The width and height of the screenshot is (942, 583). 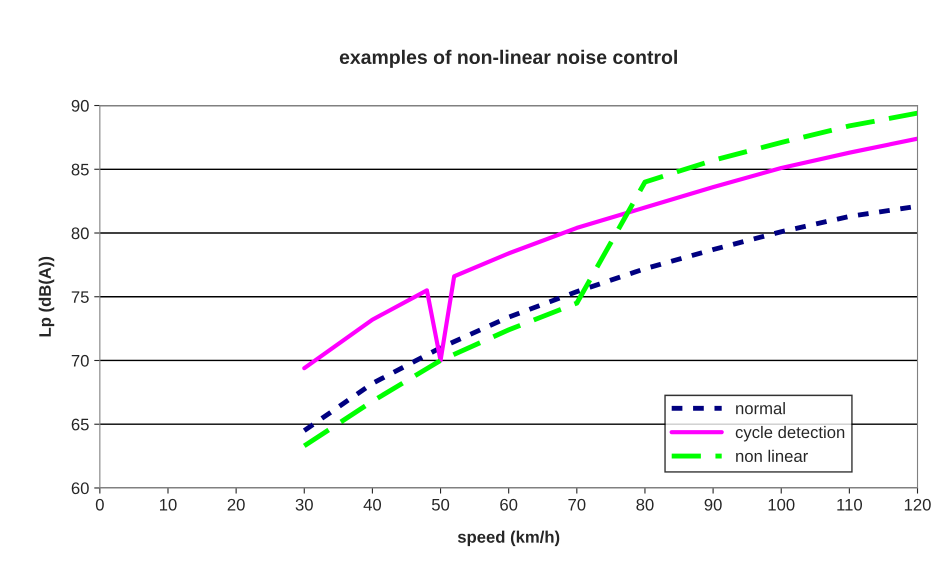 What do you see at coordinates (760, 408) in the screenshot?
I see `legend-label: normal` at bounding box center [760, 408].